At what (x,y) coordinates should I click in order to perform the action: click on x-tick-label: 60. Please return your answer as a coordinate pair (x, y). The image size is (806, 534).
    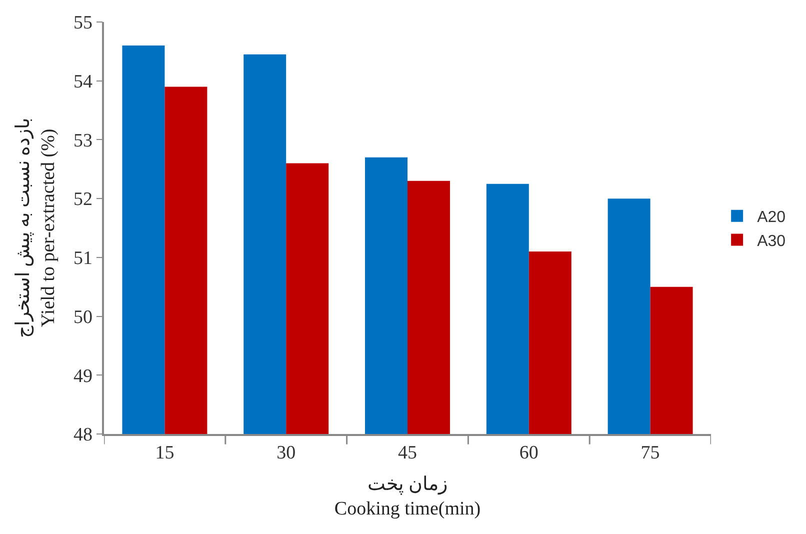
    Looking at the image, I should click on (528, 453).